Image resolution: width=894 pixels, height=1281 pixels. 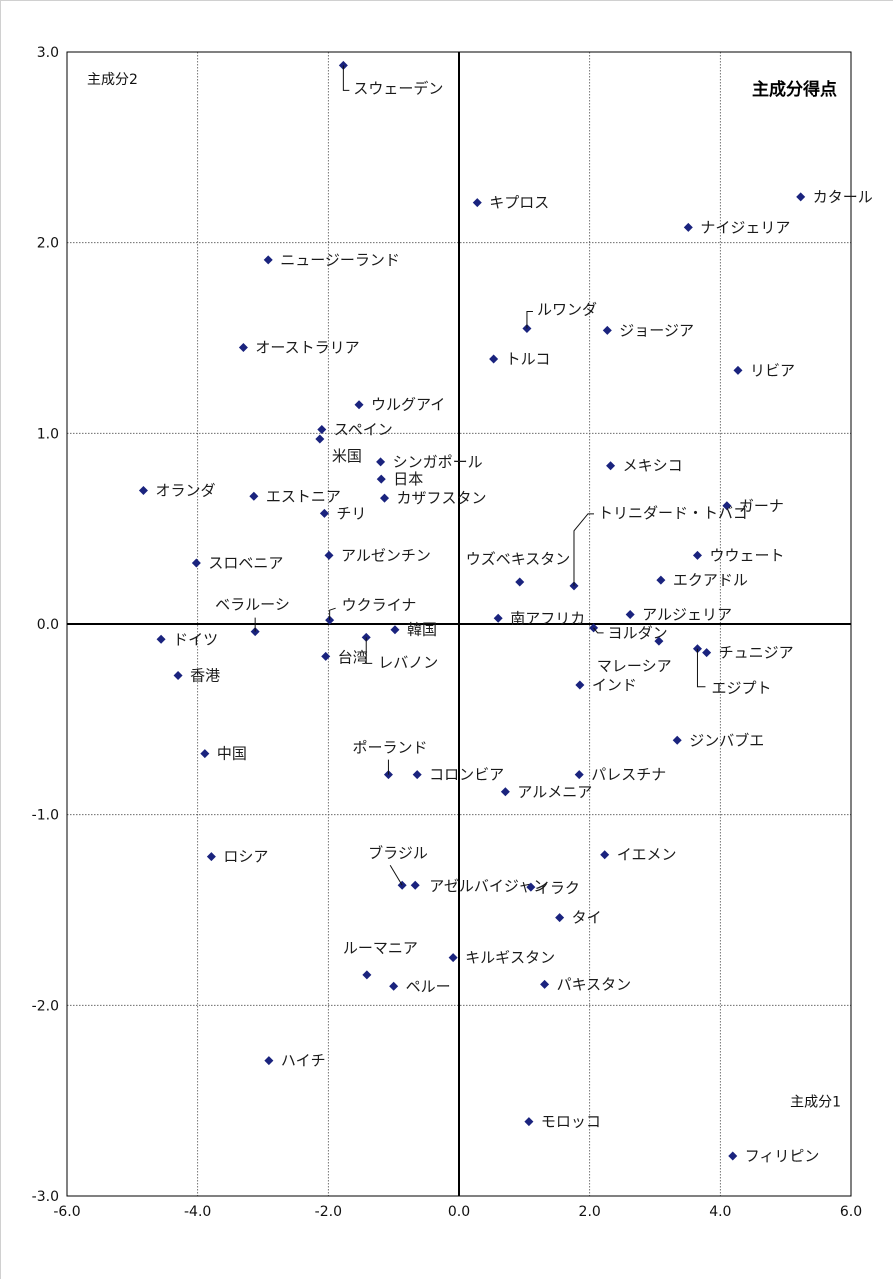 I want to click on point-label: チリ, so click(x=351, y=513).